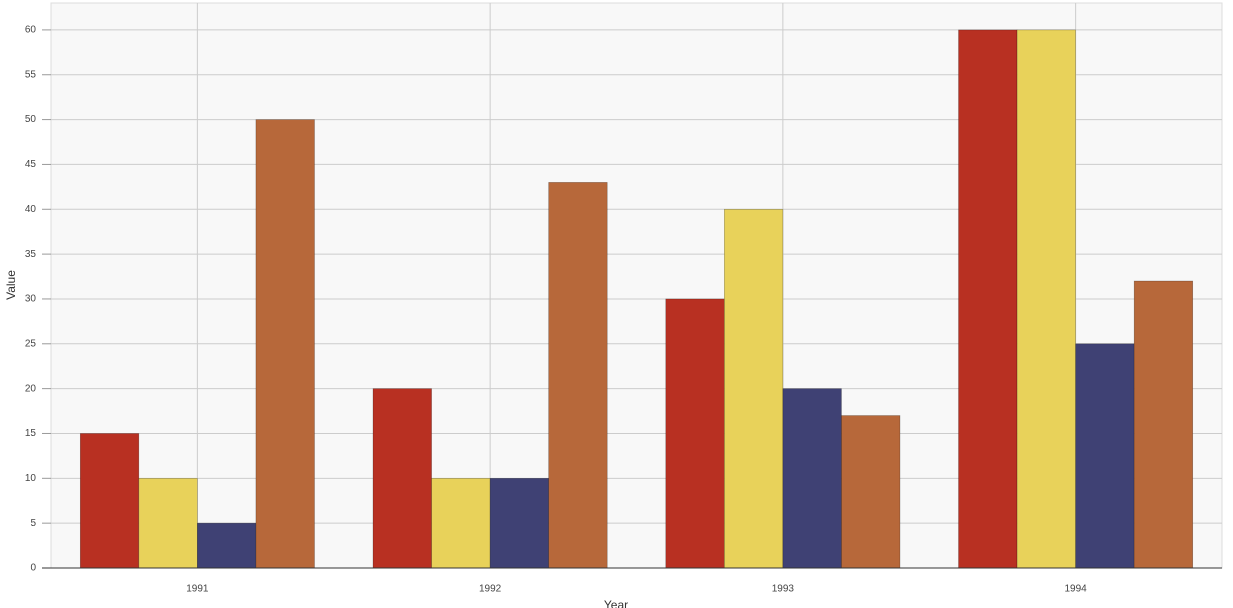  I want to click on y-tick-label: 55, so click(31, 74).